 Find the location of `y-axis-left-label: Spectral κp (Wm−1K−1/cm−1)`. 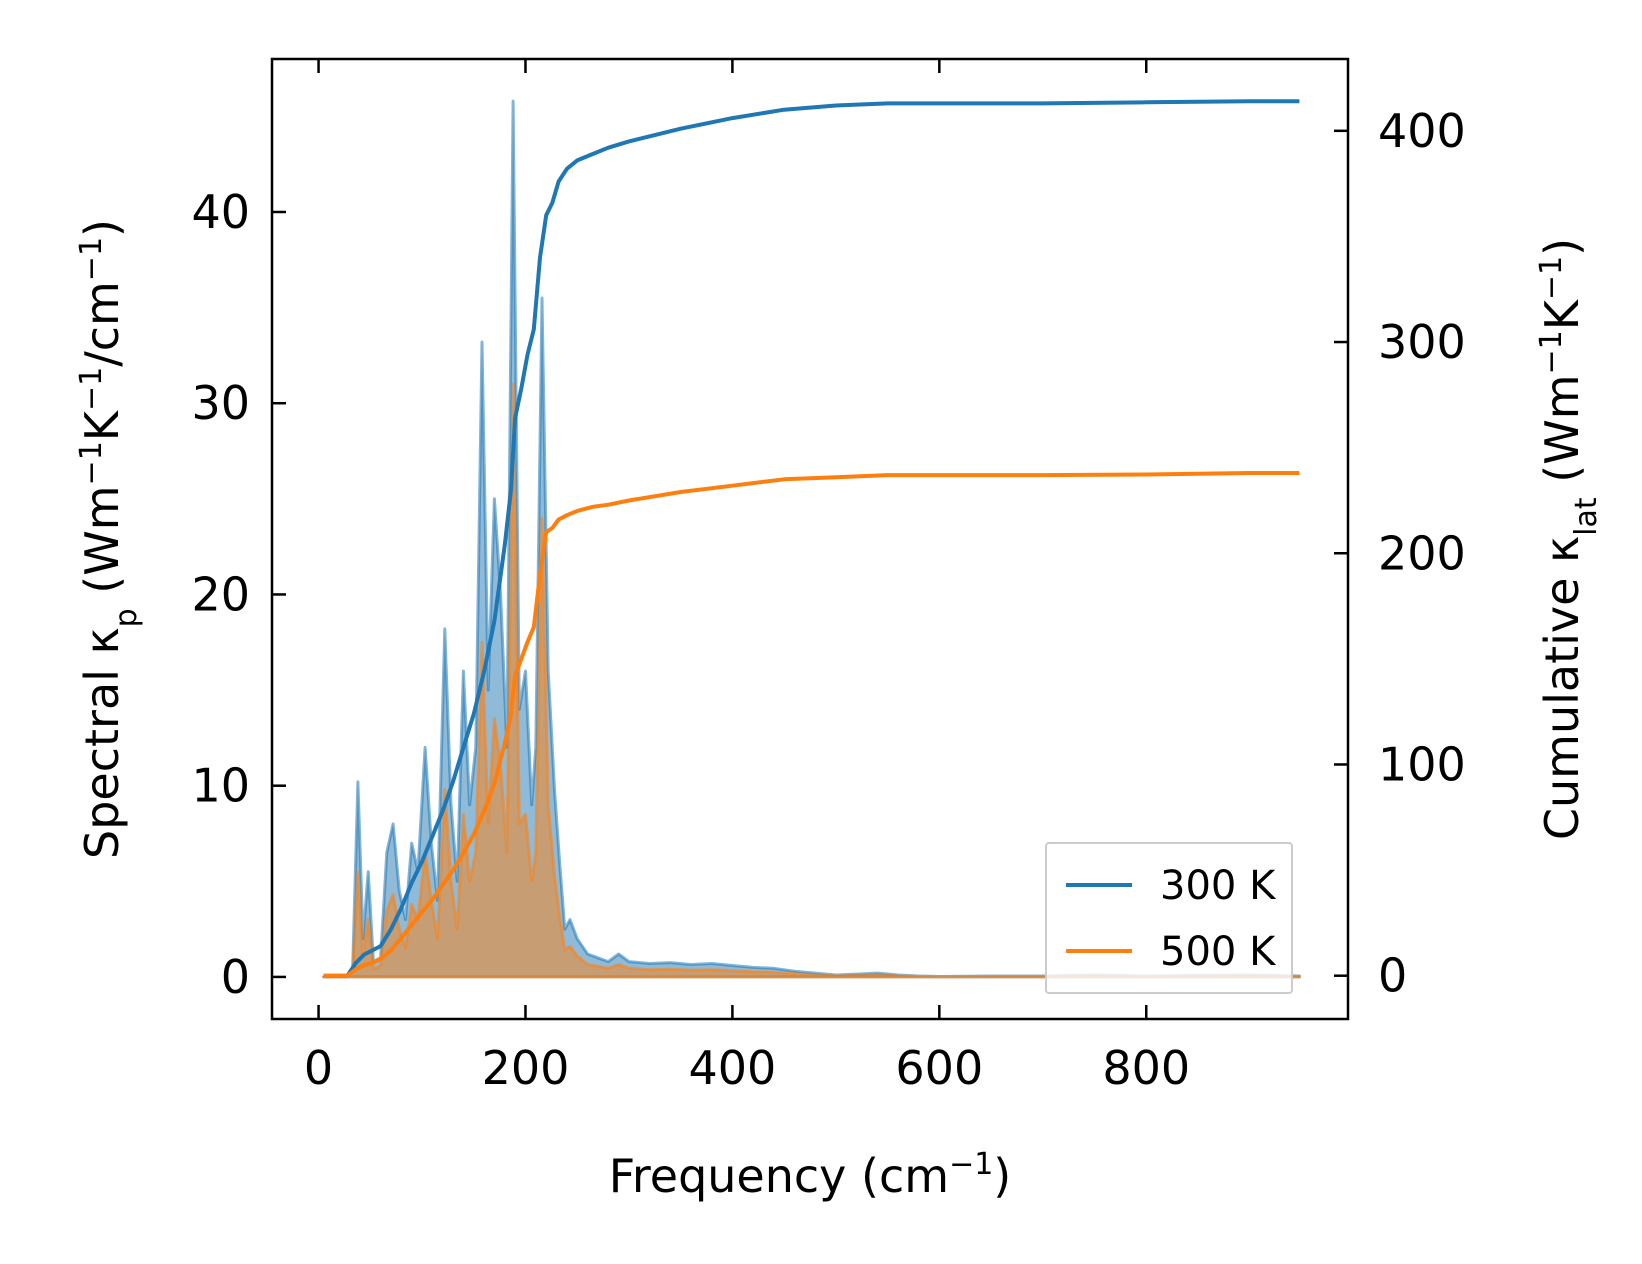

y-axis-left-label: Spectral κp (Wm−1K−1/cm−1) is located at coordinates (109, 539).